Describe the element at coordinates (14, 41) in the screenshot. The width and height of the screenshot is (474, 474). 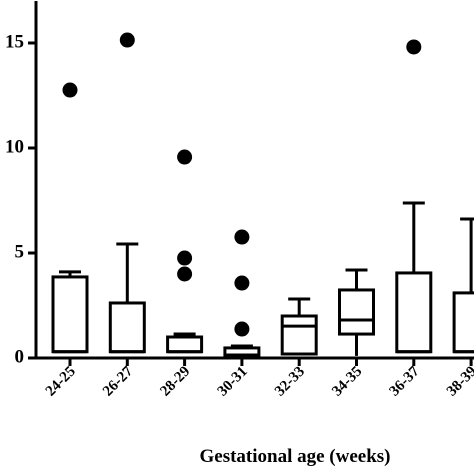
I see `y-tick-label: 15` at that location.